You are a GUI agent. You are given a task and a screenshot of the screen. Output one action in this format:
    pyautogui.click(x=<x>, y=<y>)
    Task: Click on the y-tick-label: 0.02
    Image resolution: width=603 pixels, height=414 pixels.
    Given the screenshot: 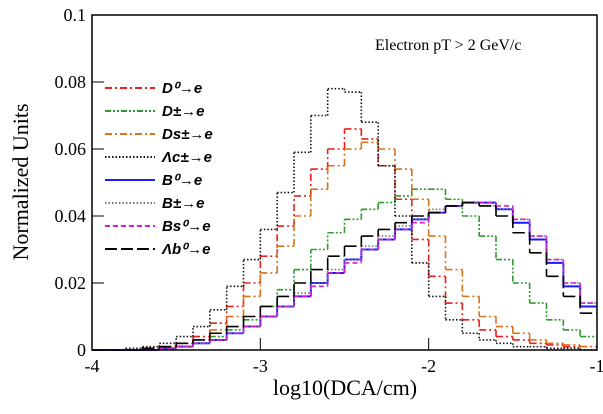 What is the action you would take?
    pyautogui.click(x=71, y=283)
    